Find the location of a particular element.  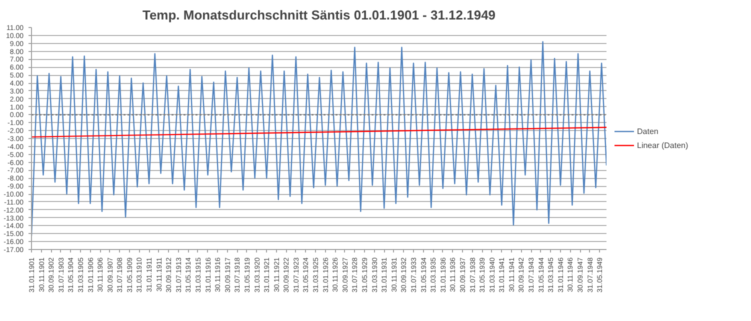

legend-label: Linear (Daten) is located at coordinates (662, 145).